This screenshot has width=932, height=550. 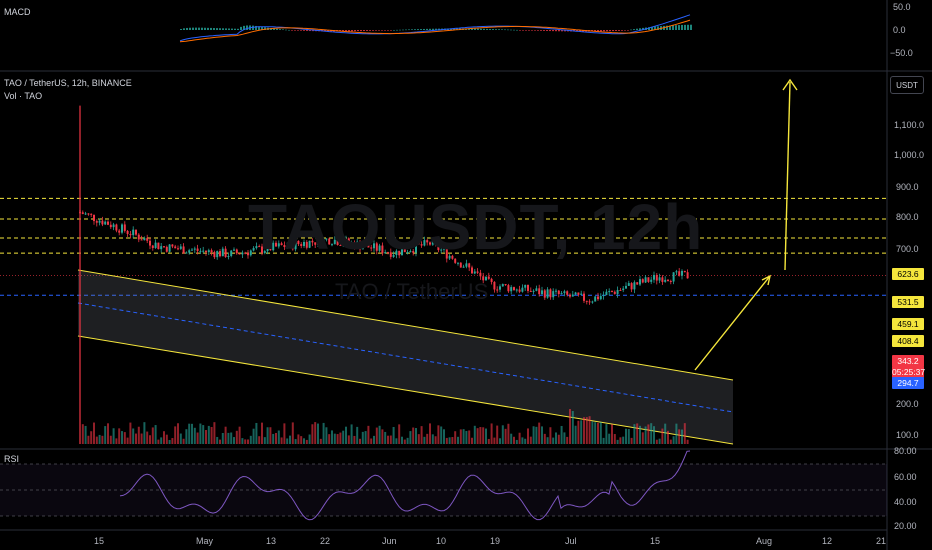 What do you see at coordinates (909, 125) in the screenshot?
I see `price-tick: 1,100.0` at bounding box center [909, 125].